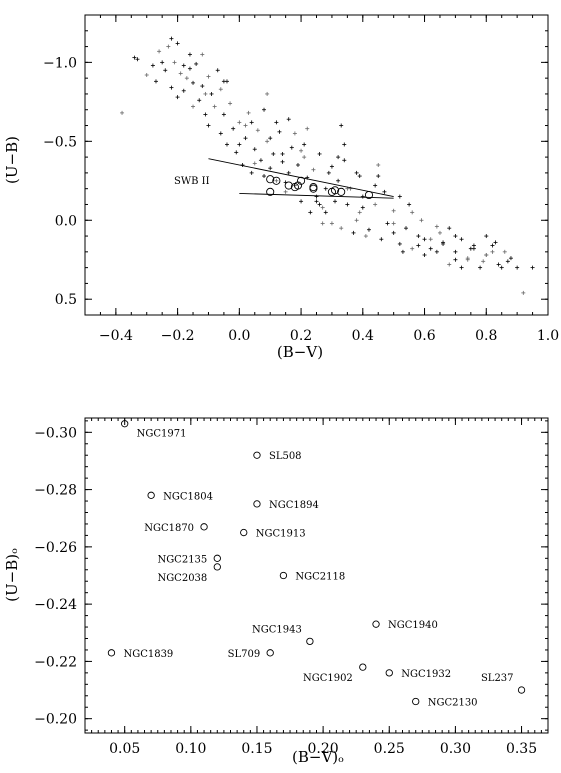 Image resolution: width=561 pixels, height=773 pixels. I want to click on bottom-x-axis-label: (B−V)ₒ, so click(318, 757).